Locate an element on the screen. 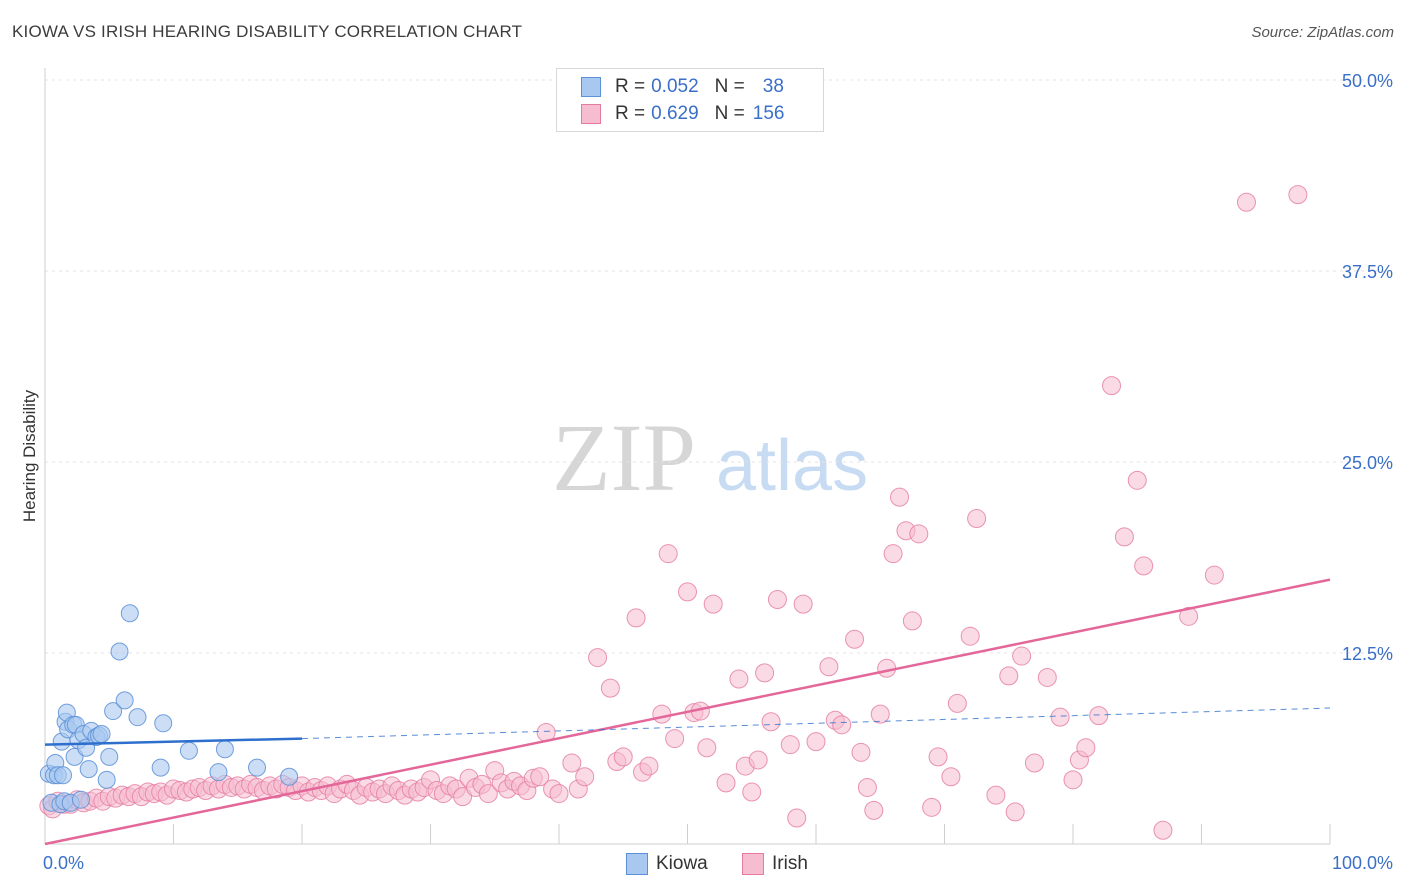 This screenshot has width=1406, height=892. legend-r-value-kiowa: 0.052 is located at coordinates (675, 86).